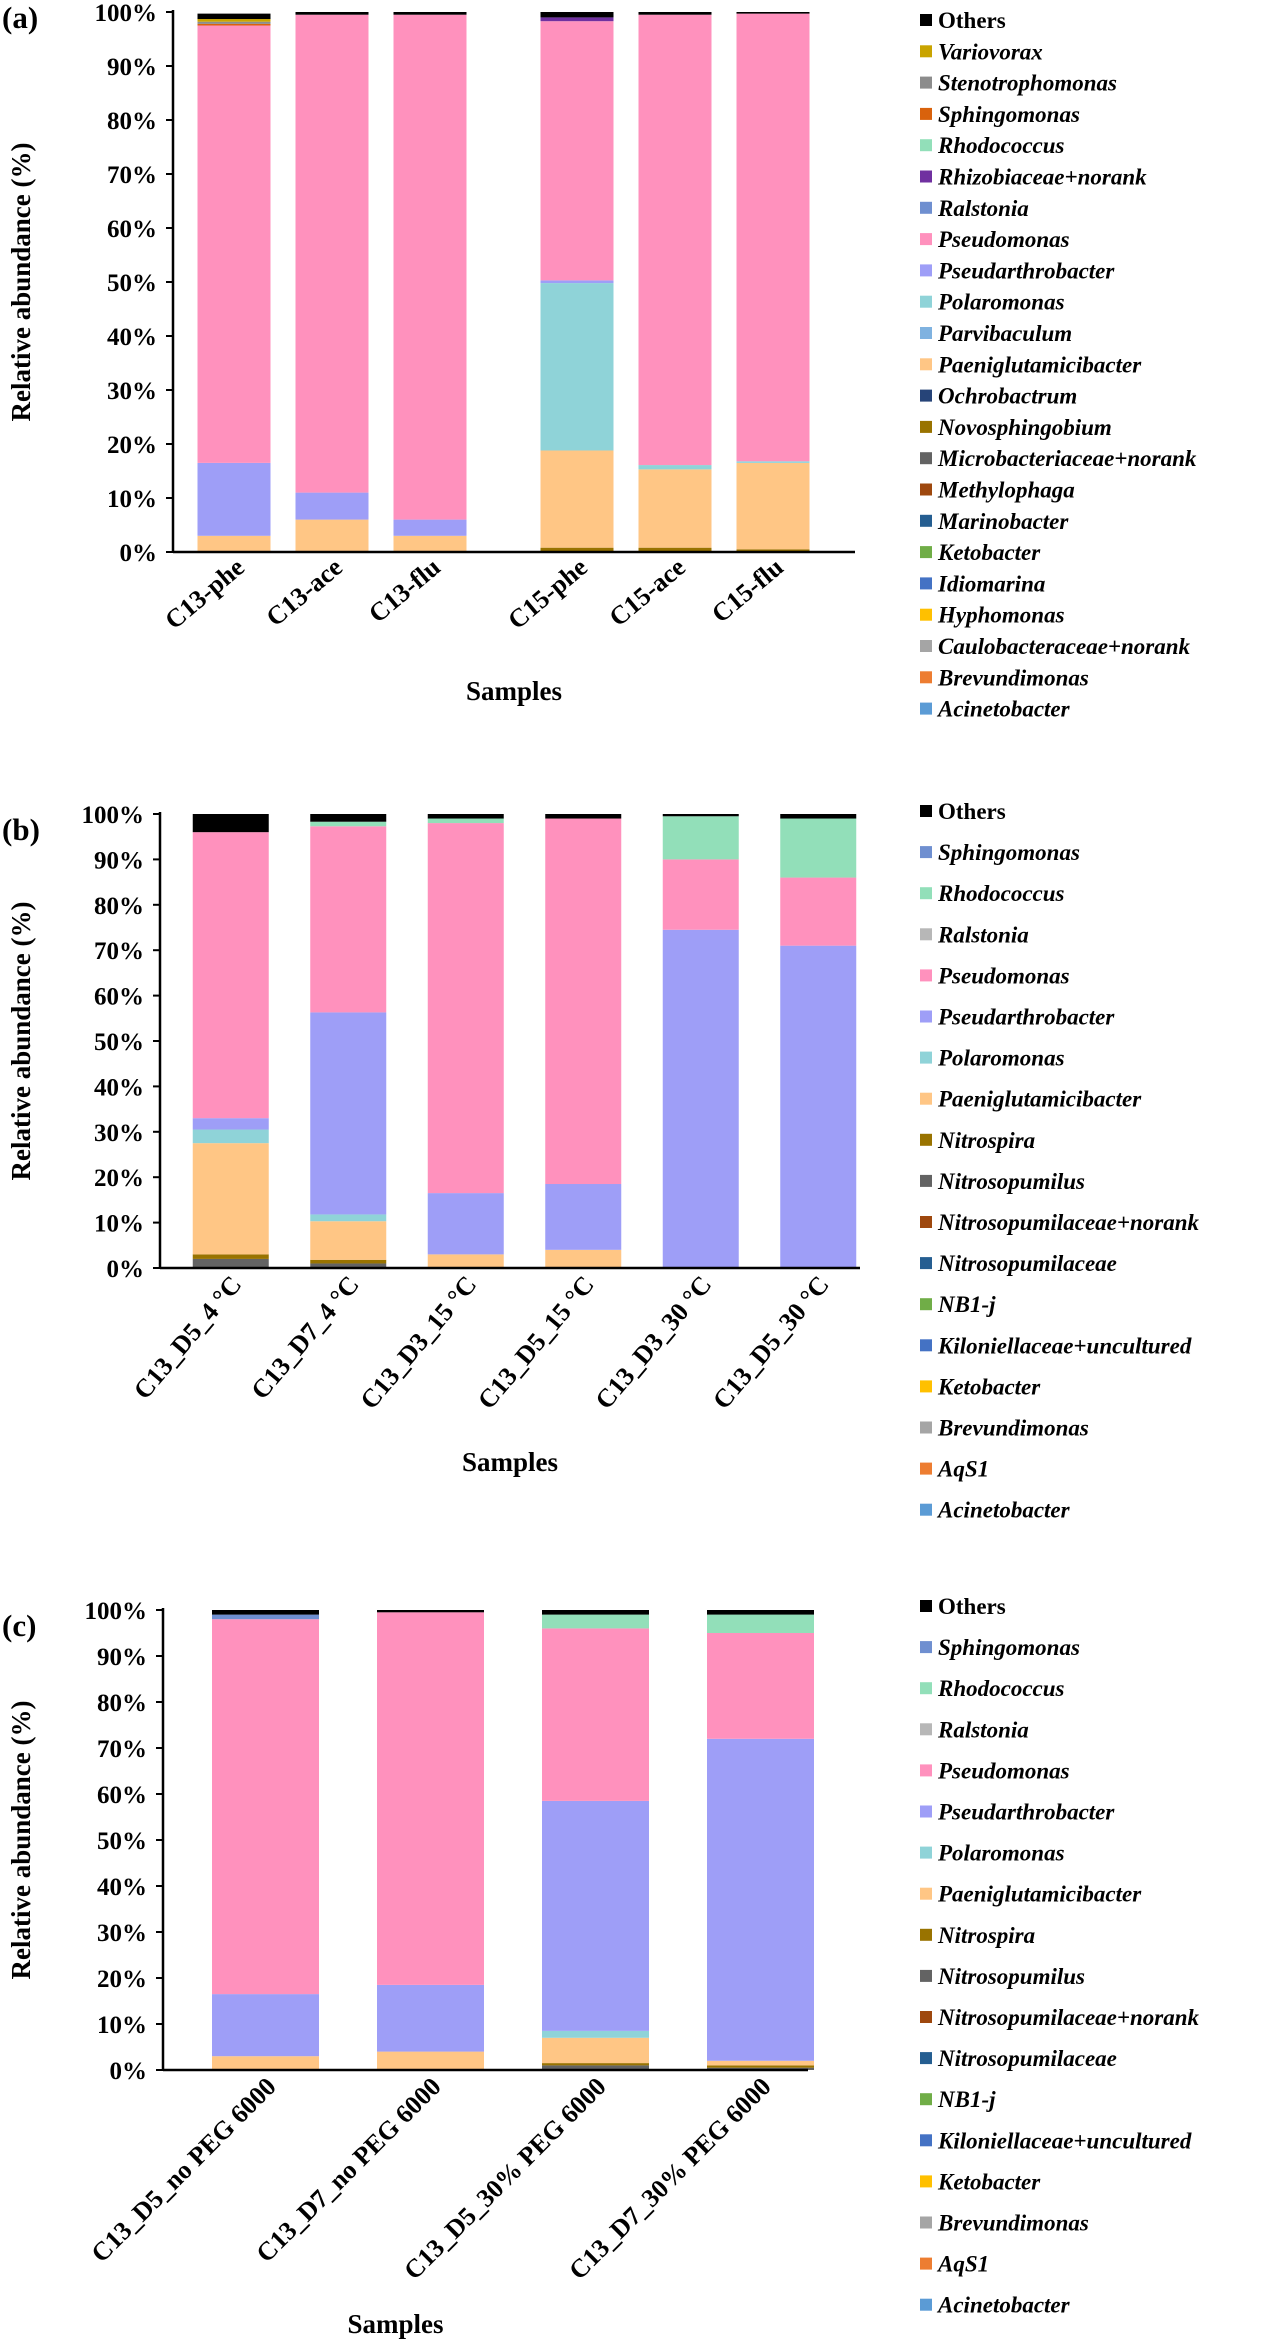 This screenshot has height=2343, width=1266. What do you see at coordinates (1042, 177) in the screenshot?
I see `panel-a-legend-label: Rhizobiaceae+norank` at bounding box center [1042, 177].